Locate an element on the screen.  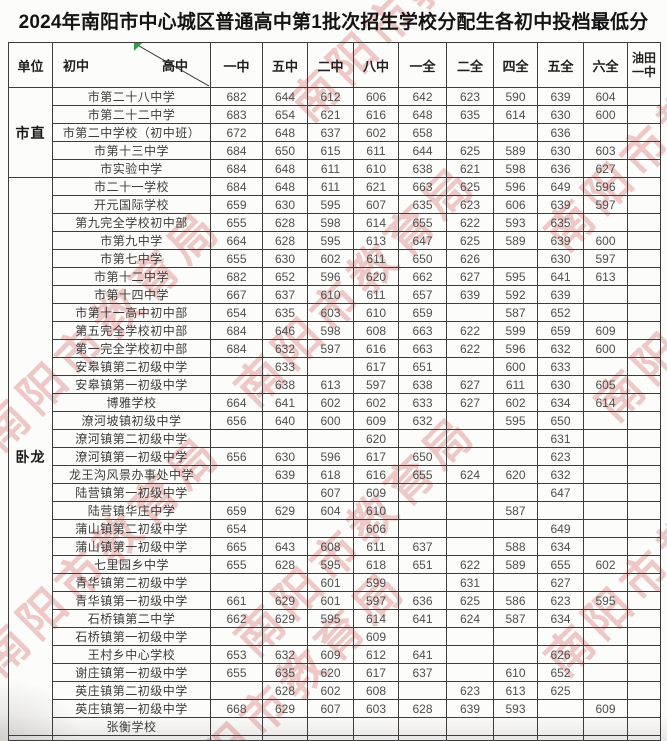
school-name-cell: 市第二中学校（初中班） is located at coordinates (131, 132).